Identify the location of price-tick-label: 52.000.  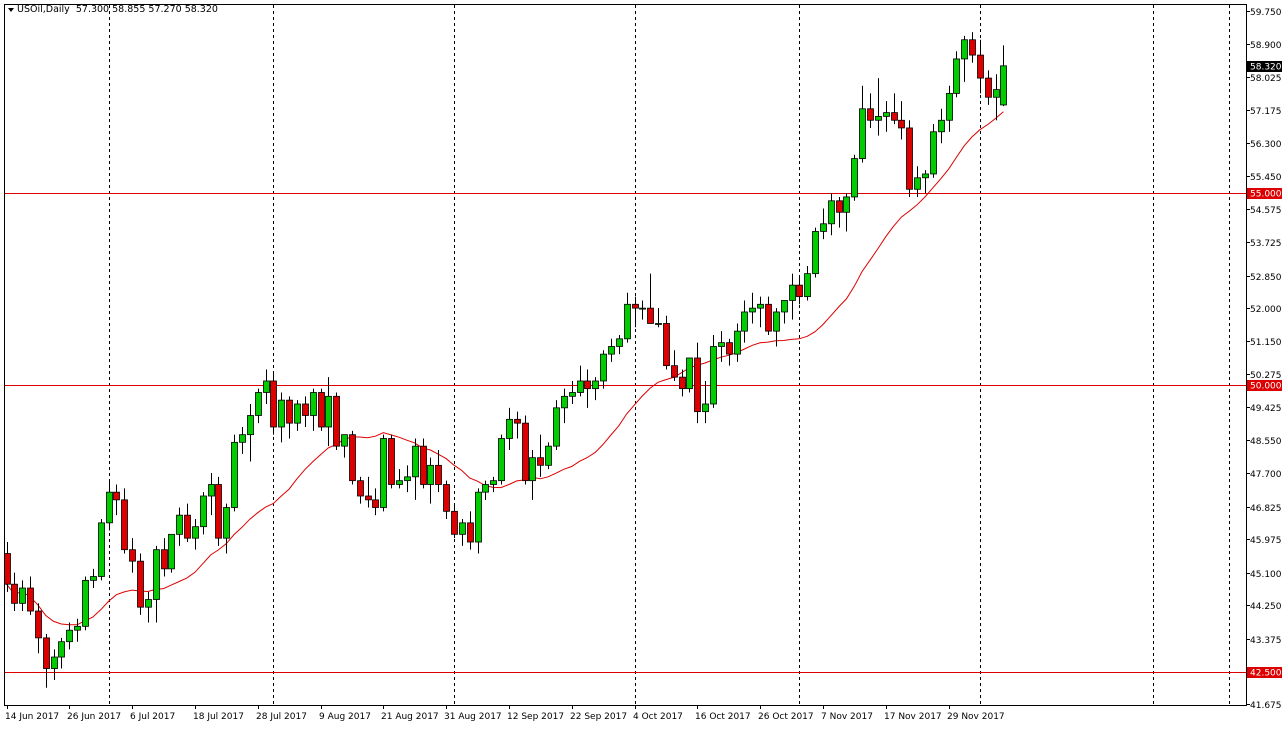
(1266, 310).